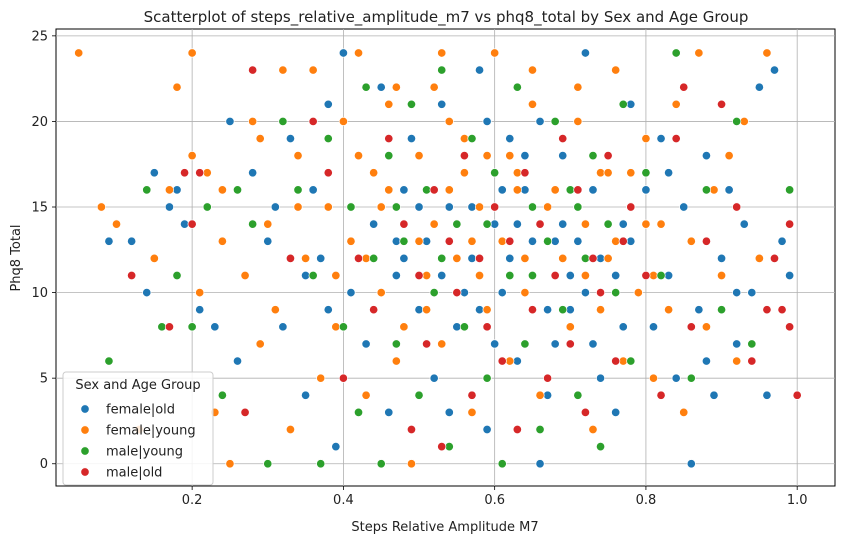 This screenshot has width=842, height=545. I want to click on legend-item: male|old, so click(121, 473).